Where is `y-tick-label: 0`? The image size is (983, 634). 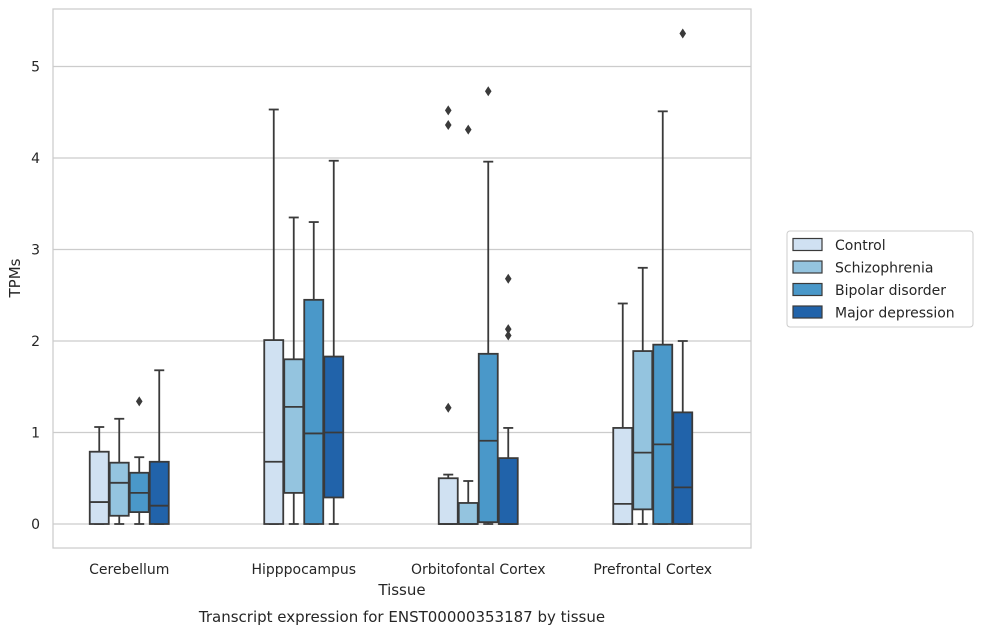 y-tick-label: 0 is located at coordinates (35, 525).